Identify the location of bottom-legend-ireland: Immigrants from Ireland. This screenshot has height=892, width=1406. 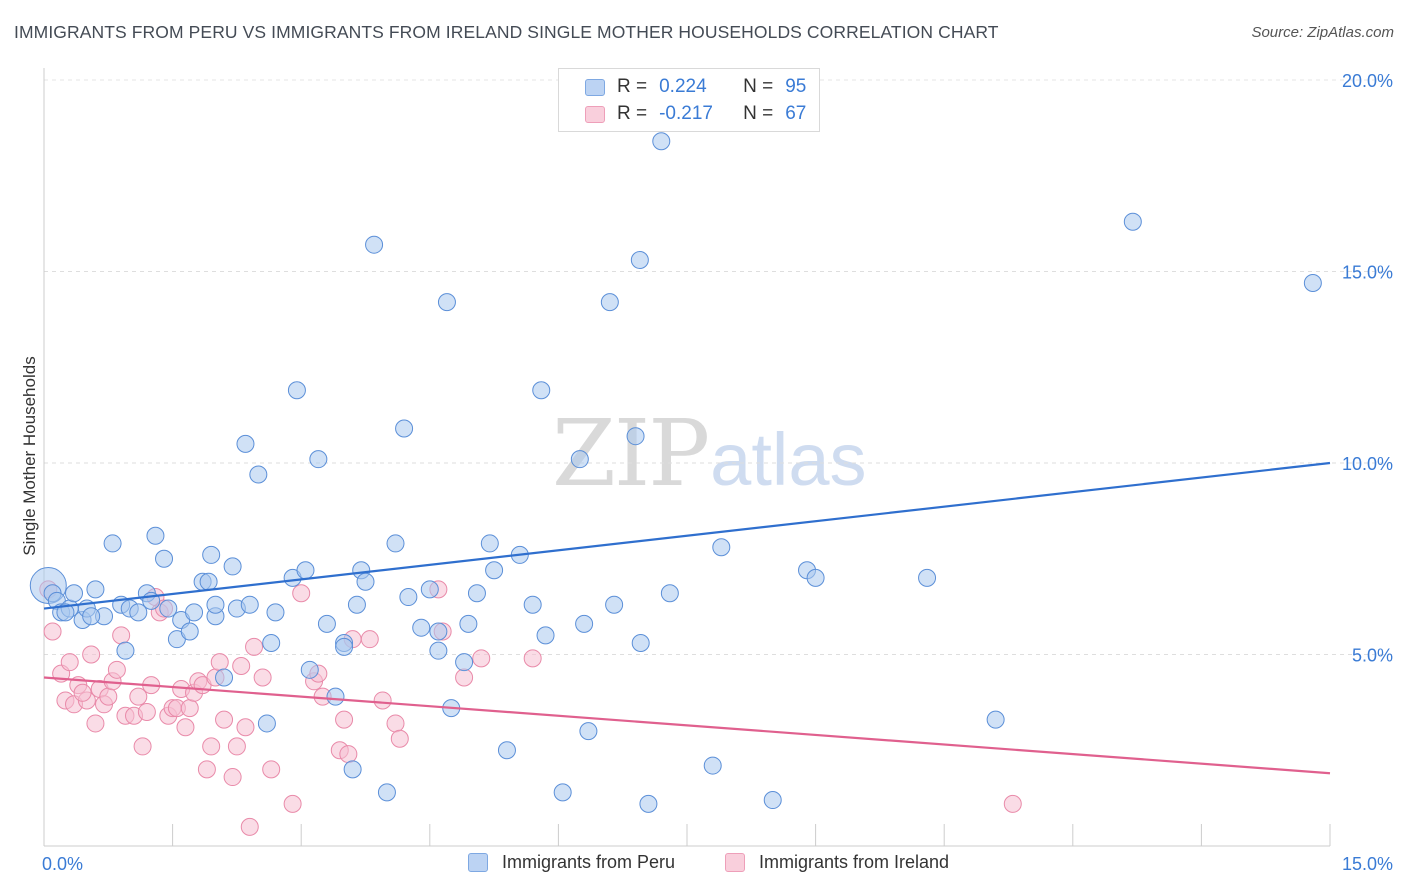
(837, 862).